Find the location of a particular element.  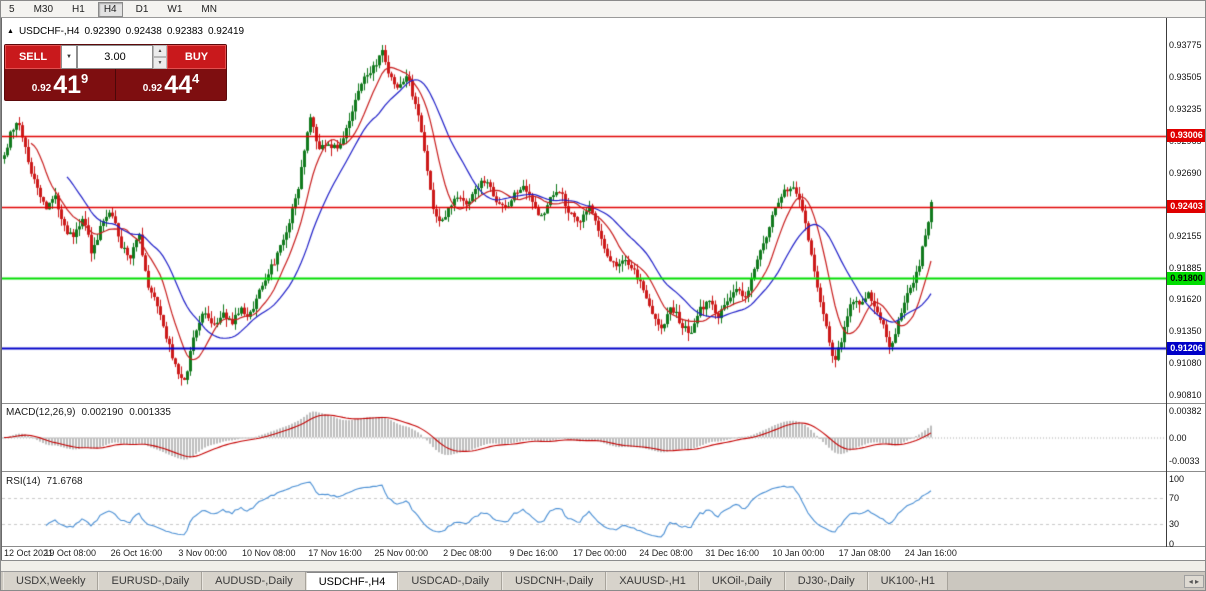

timeframe-button-w1: W1 is located at coordinates (175, 9).